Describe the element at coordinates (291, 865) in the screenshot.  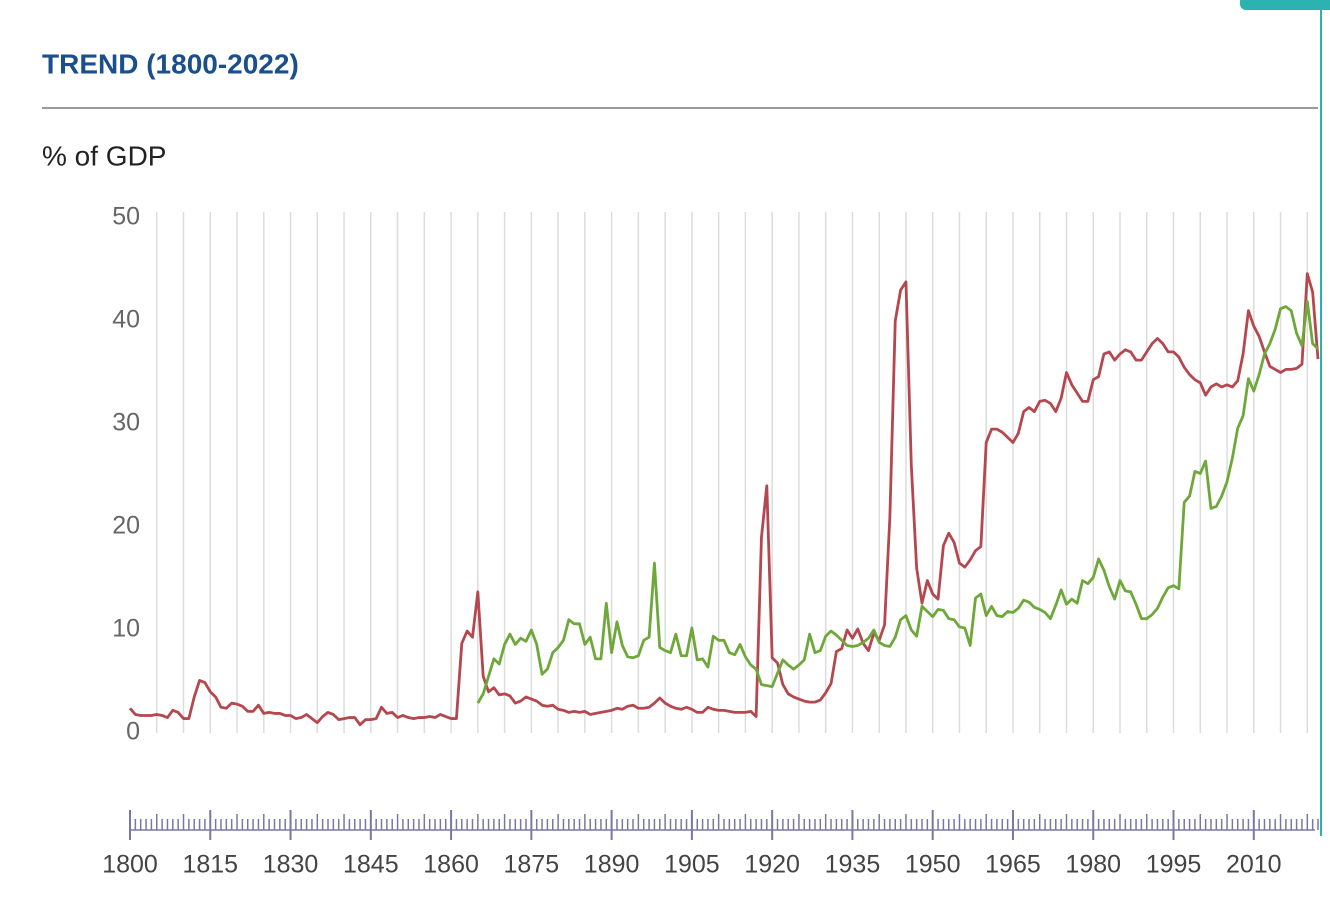
I see `x-tick-label: 1830` at that location.